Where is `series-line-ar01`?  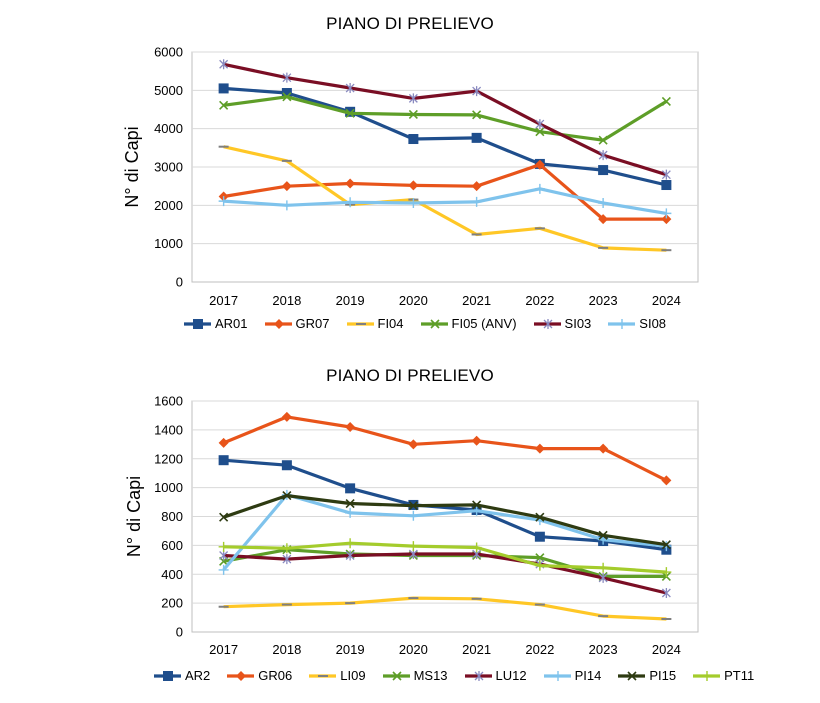 series-line-ar01 is located at coordinates (445, 136).